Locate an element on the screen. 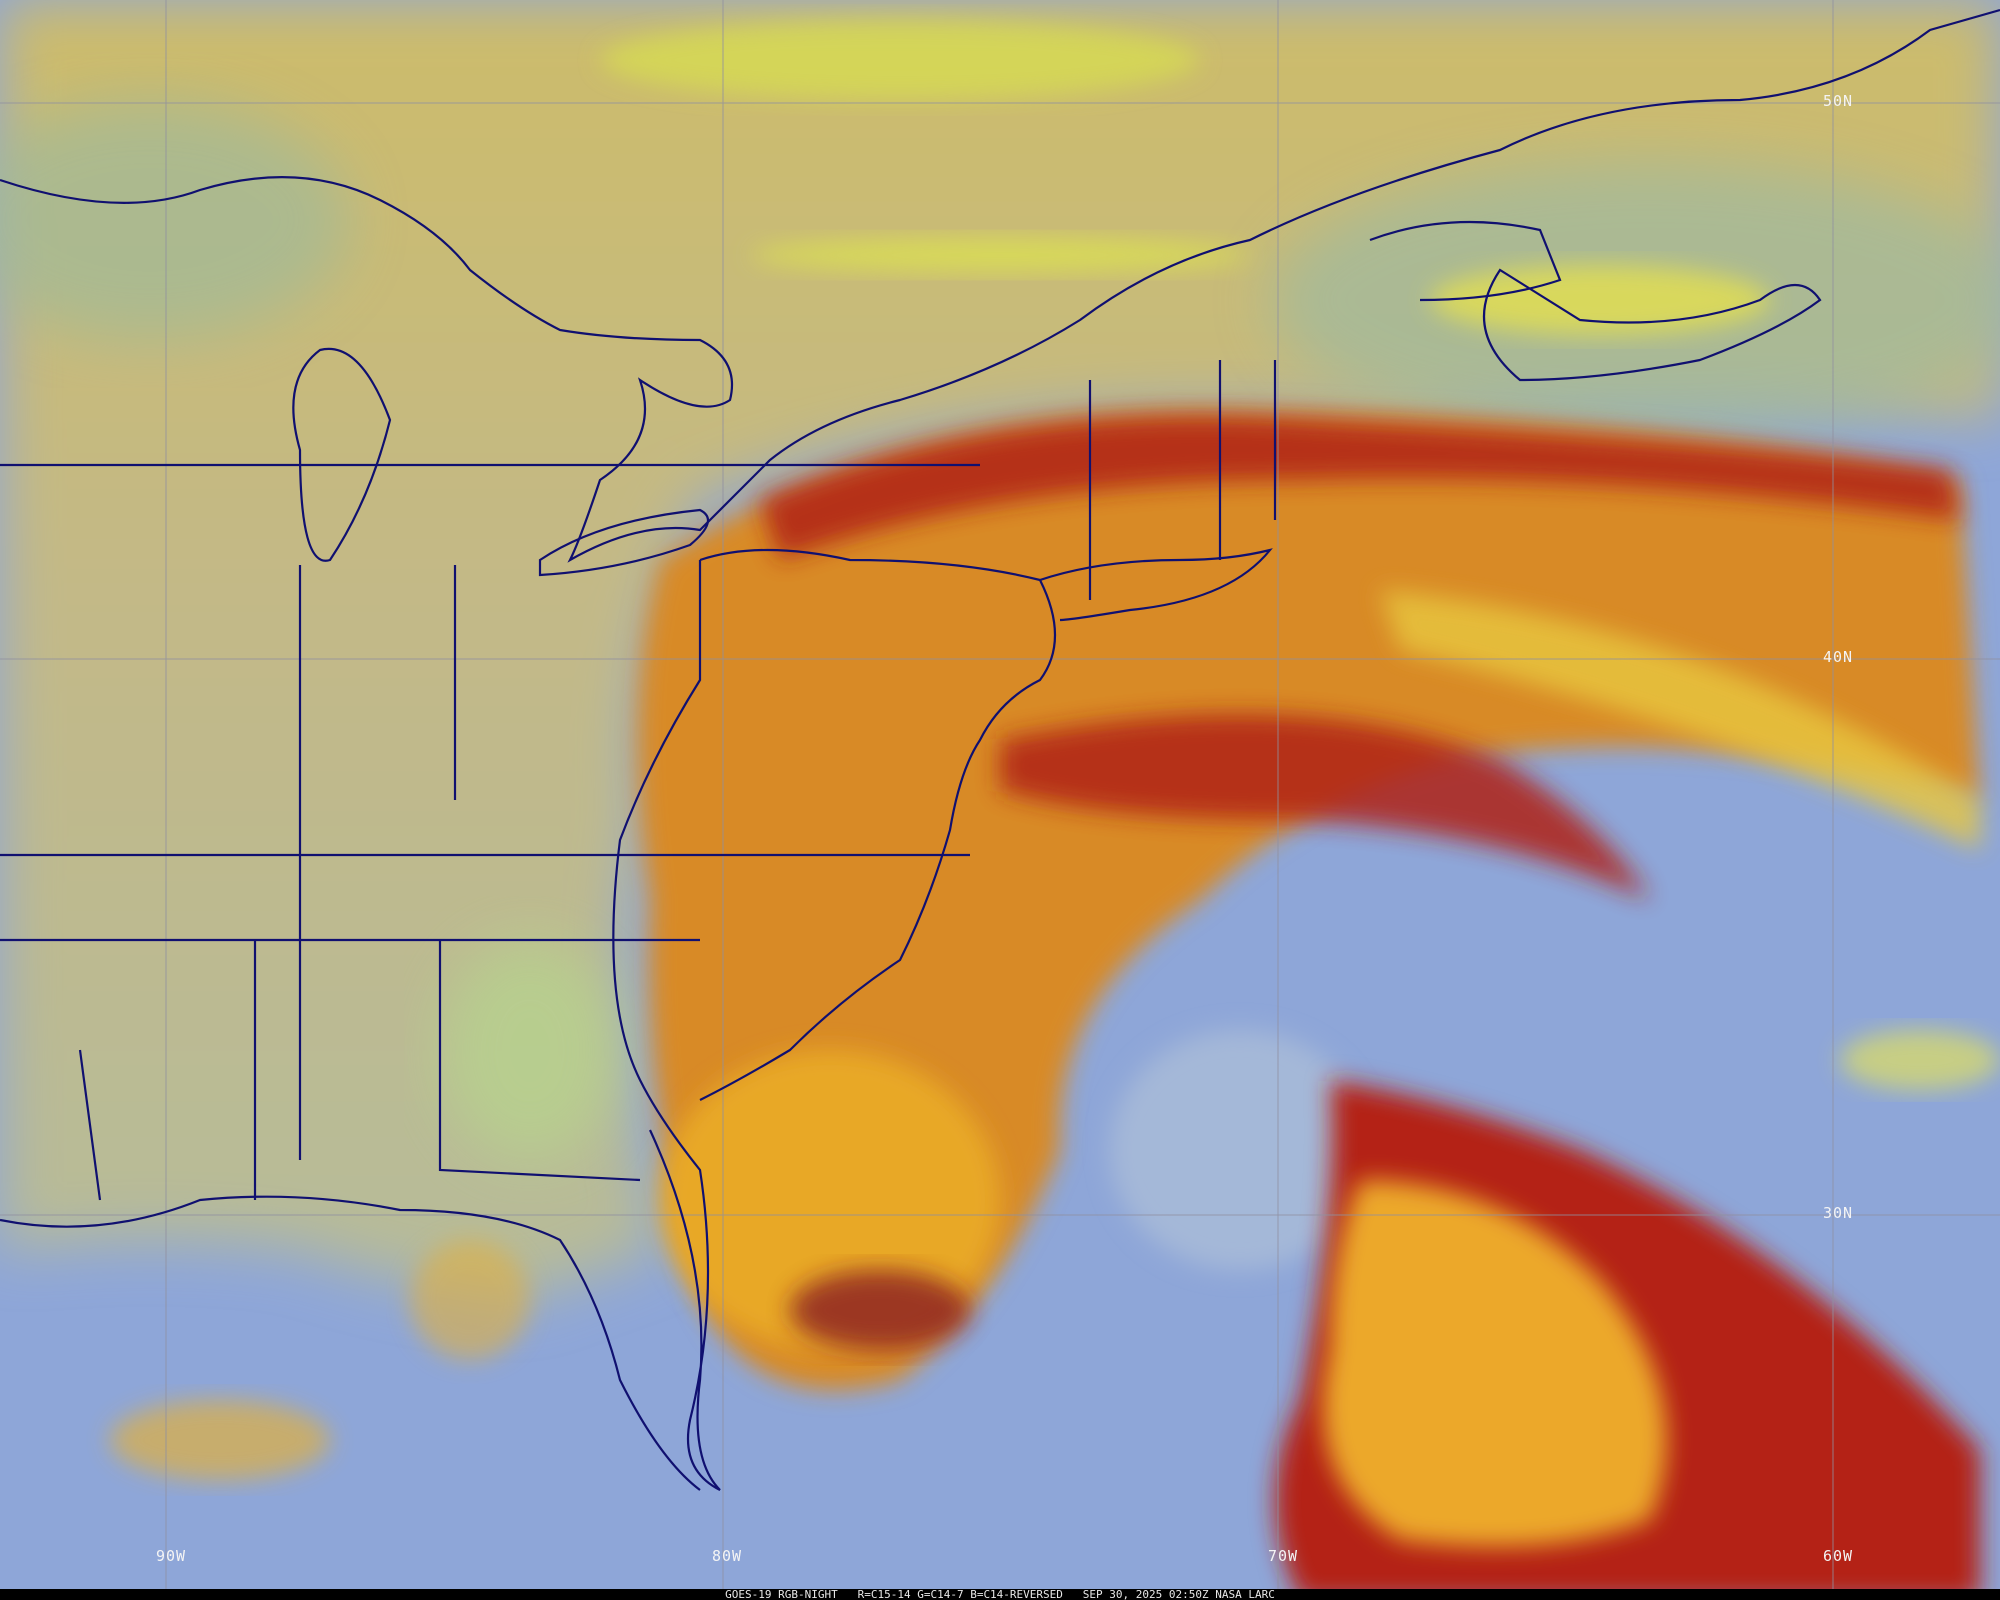  lon-label-70w: 70W is located at coordinates (1283, 1556).